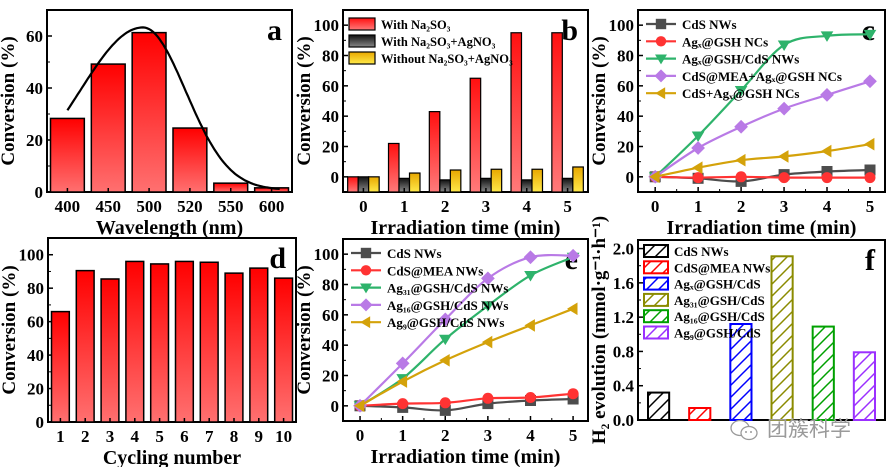 Image resolution: width=893 pixels, height=467 pixels. What do you see at coordinates (624, 386) in the screenshot?
I see `y-tick-label: 0.4` at bounding box center [624, 386].